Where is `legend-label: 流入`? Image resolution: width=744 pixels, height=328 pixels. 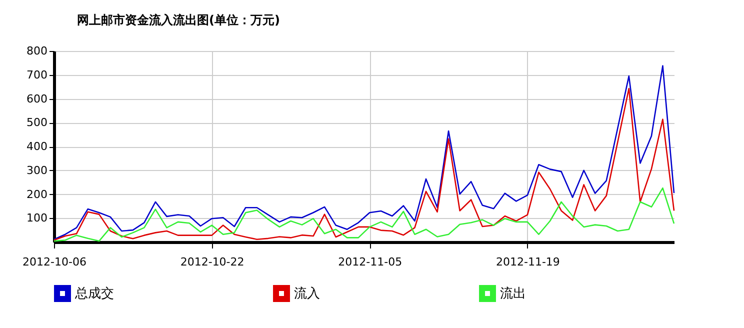 legend-label: 流入 is located at coordinates (307, 294).